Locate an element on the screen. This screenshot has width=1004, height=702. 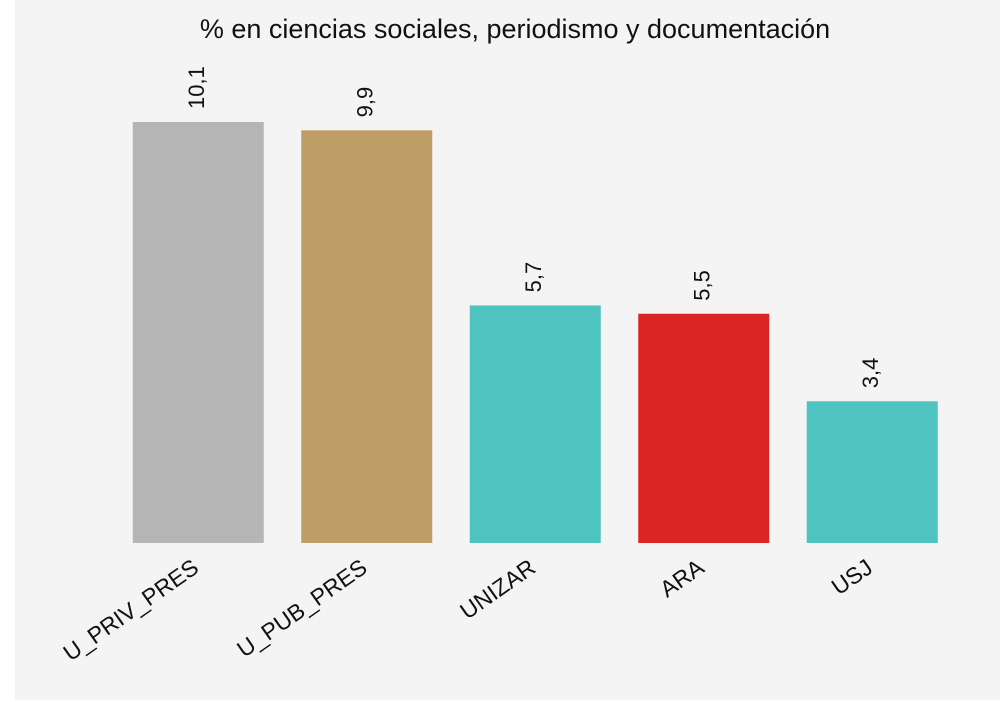
value-label: 5,7 is located at coordinates (533, 277).